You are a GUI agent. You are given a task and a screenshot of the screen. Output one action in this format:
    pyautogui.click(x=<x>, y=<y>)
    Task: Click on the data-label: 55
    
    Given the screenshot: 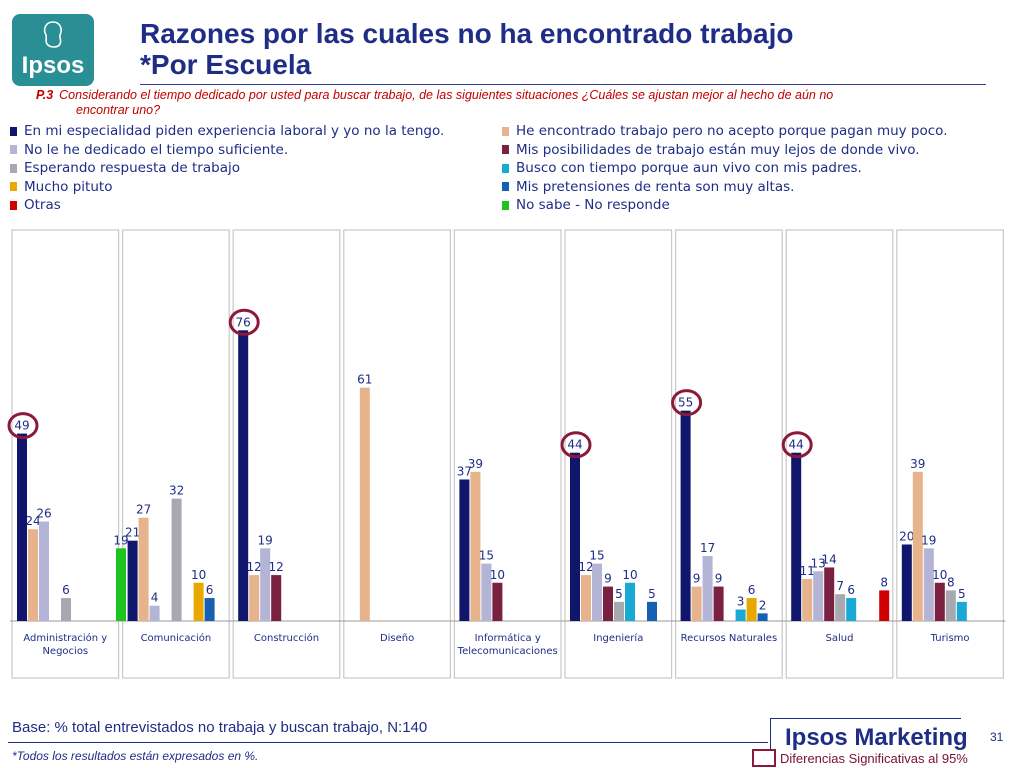 What is the action you would take?
    pyautogui.click(x=685, y=403)
    